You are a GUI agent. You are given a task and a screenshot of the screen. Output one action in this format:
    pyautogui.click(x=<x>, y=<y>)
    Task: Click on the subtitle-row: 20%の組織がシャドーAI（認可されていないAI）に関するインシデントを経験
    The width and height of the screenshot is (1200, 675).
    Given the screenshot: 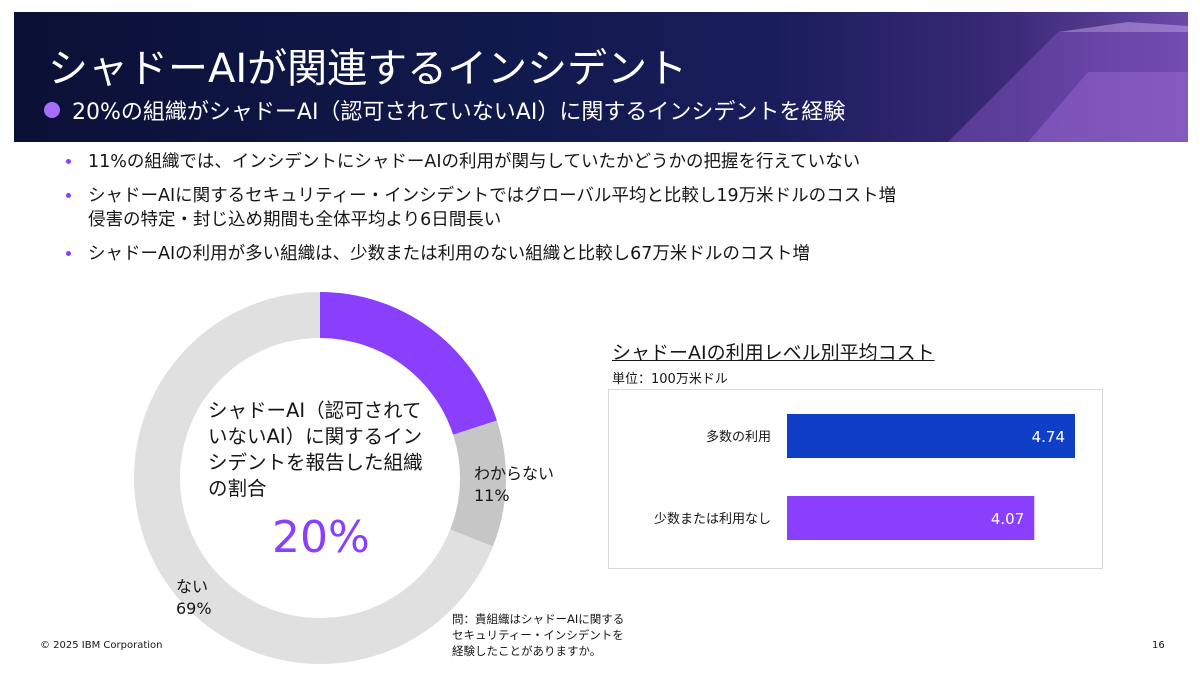 What is the action you would take?
    pyautogui.click(x=444, y=110)
    